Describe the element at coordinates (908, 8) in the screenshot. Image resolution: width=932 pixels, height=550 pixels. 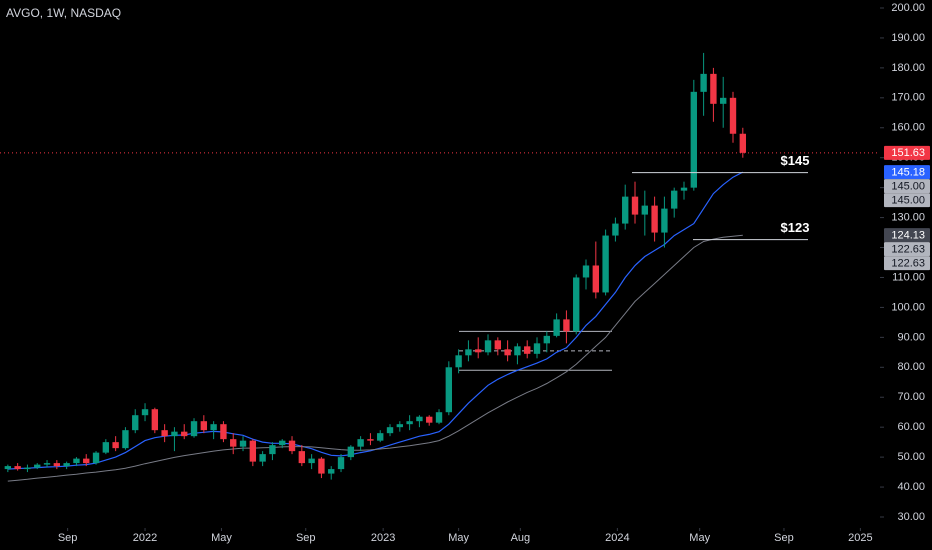
I see `y-tick-label: 200.00` at that location.